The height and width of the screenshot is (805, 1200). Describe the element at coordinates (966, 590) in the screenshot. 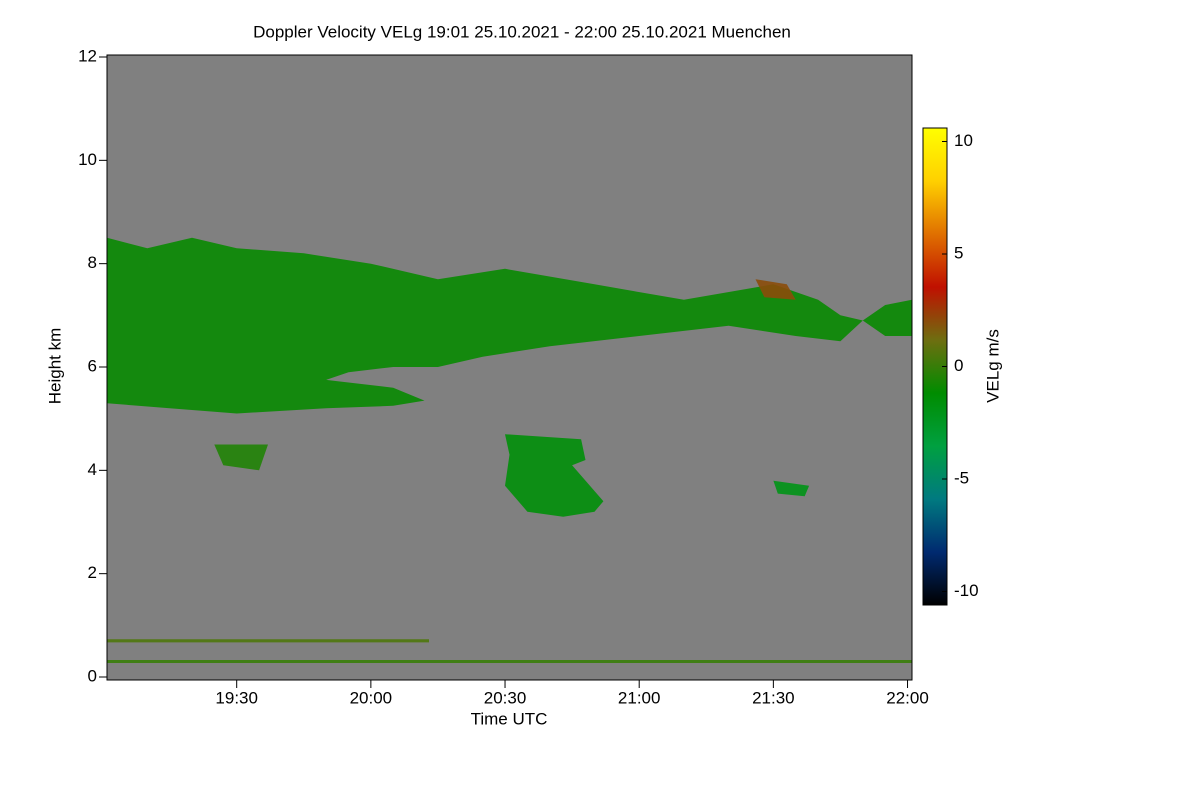

I see `colorbar-tick-label: -10` at that location.